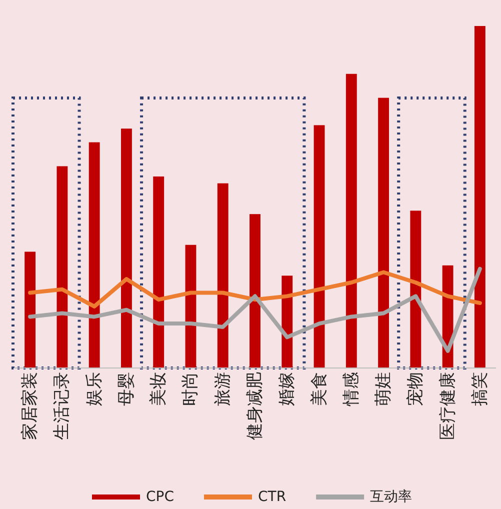  What do you see at coordinates (351, 389) in the screenshot?
I see `x-tick-label: 情感` at bounding box center [351, 389].